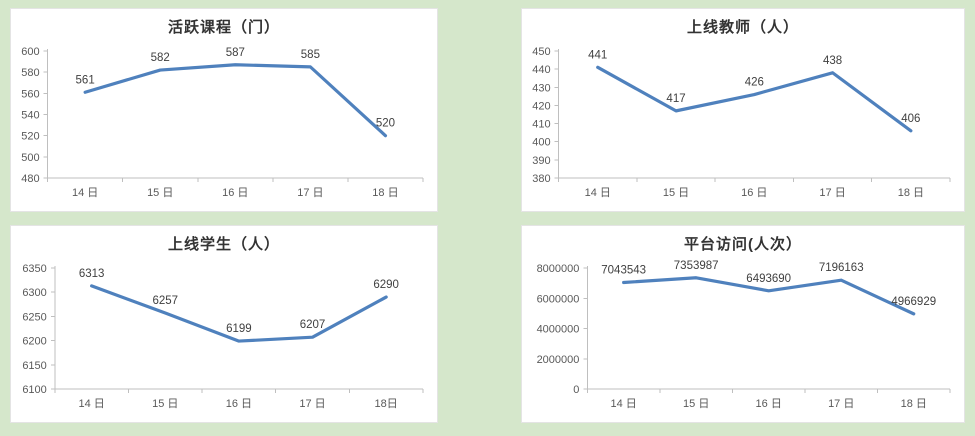 The height and width of the screenshot is (436, 975). What do you see at coordinates (597, 55) in the screenshot?
I see `svg-text: 441` at bounding box center [597, 55].